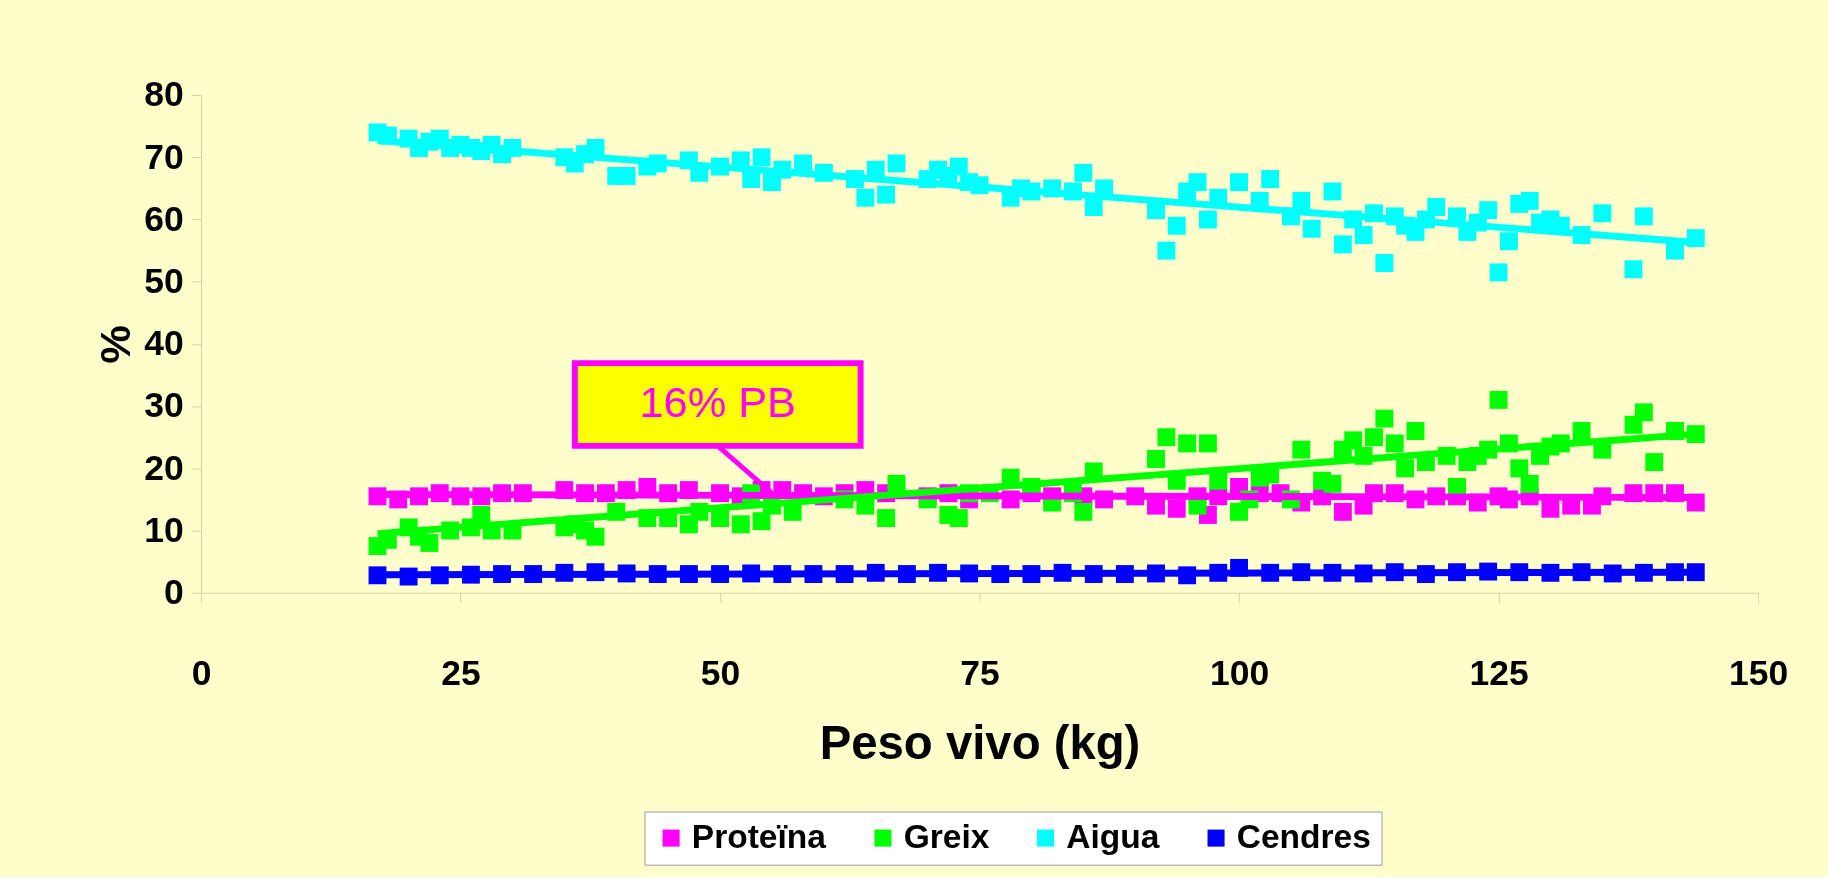 The image size is (1828, 896). I want to click on y-tick-label: 40, so click(164, 343).